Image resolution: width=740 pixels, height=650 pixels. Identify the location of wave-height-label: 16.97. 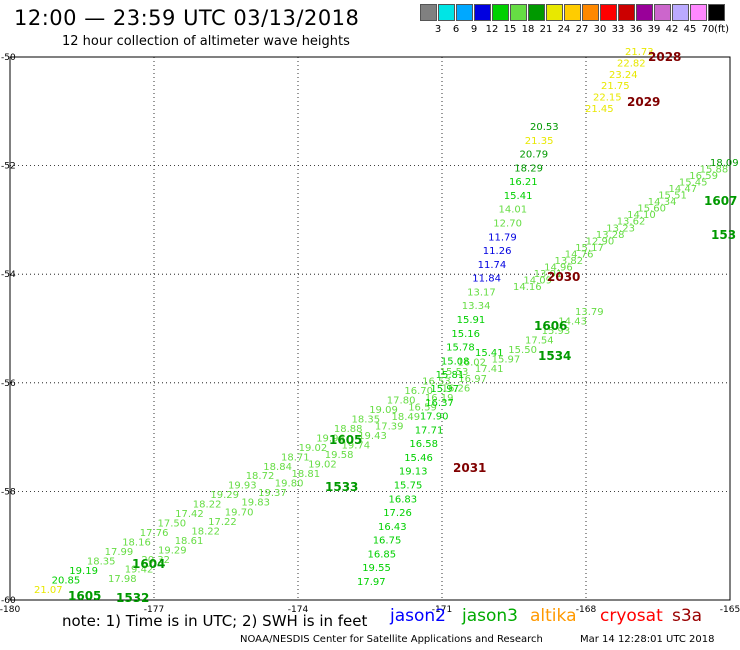
(472, 379).